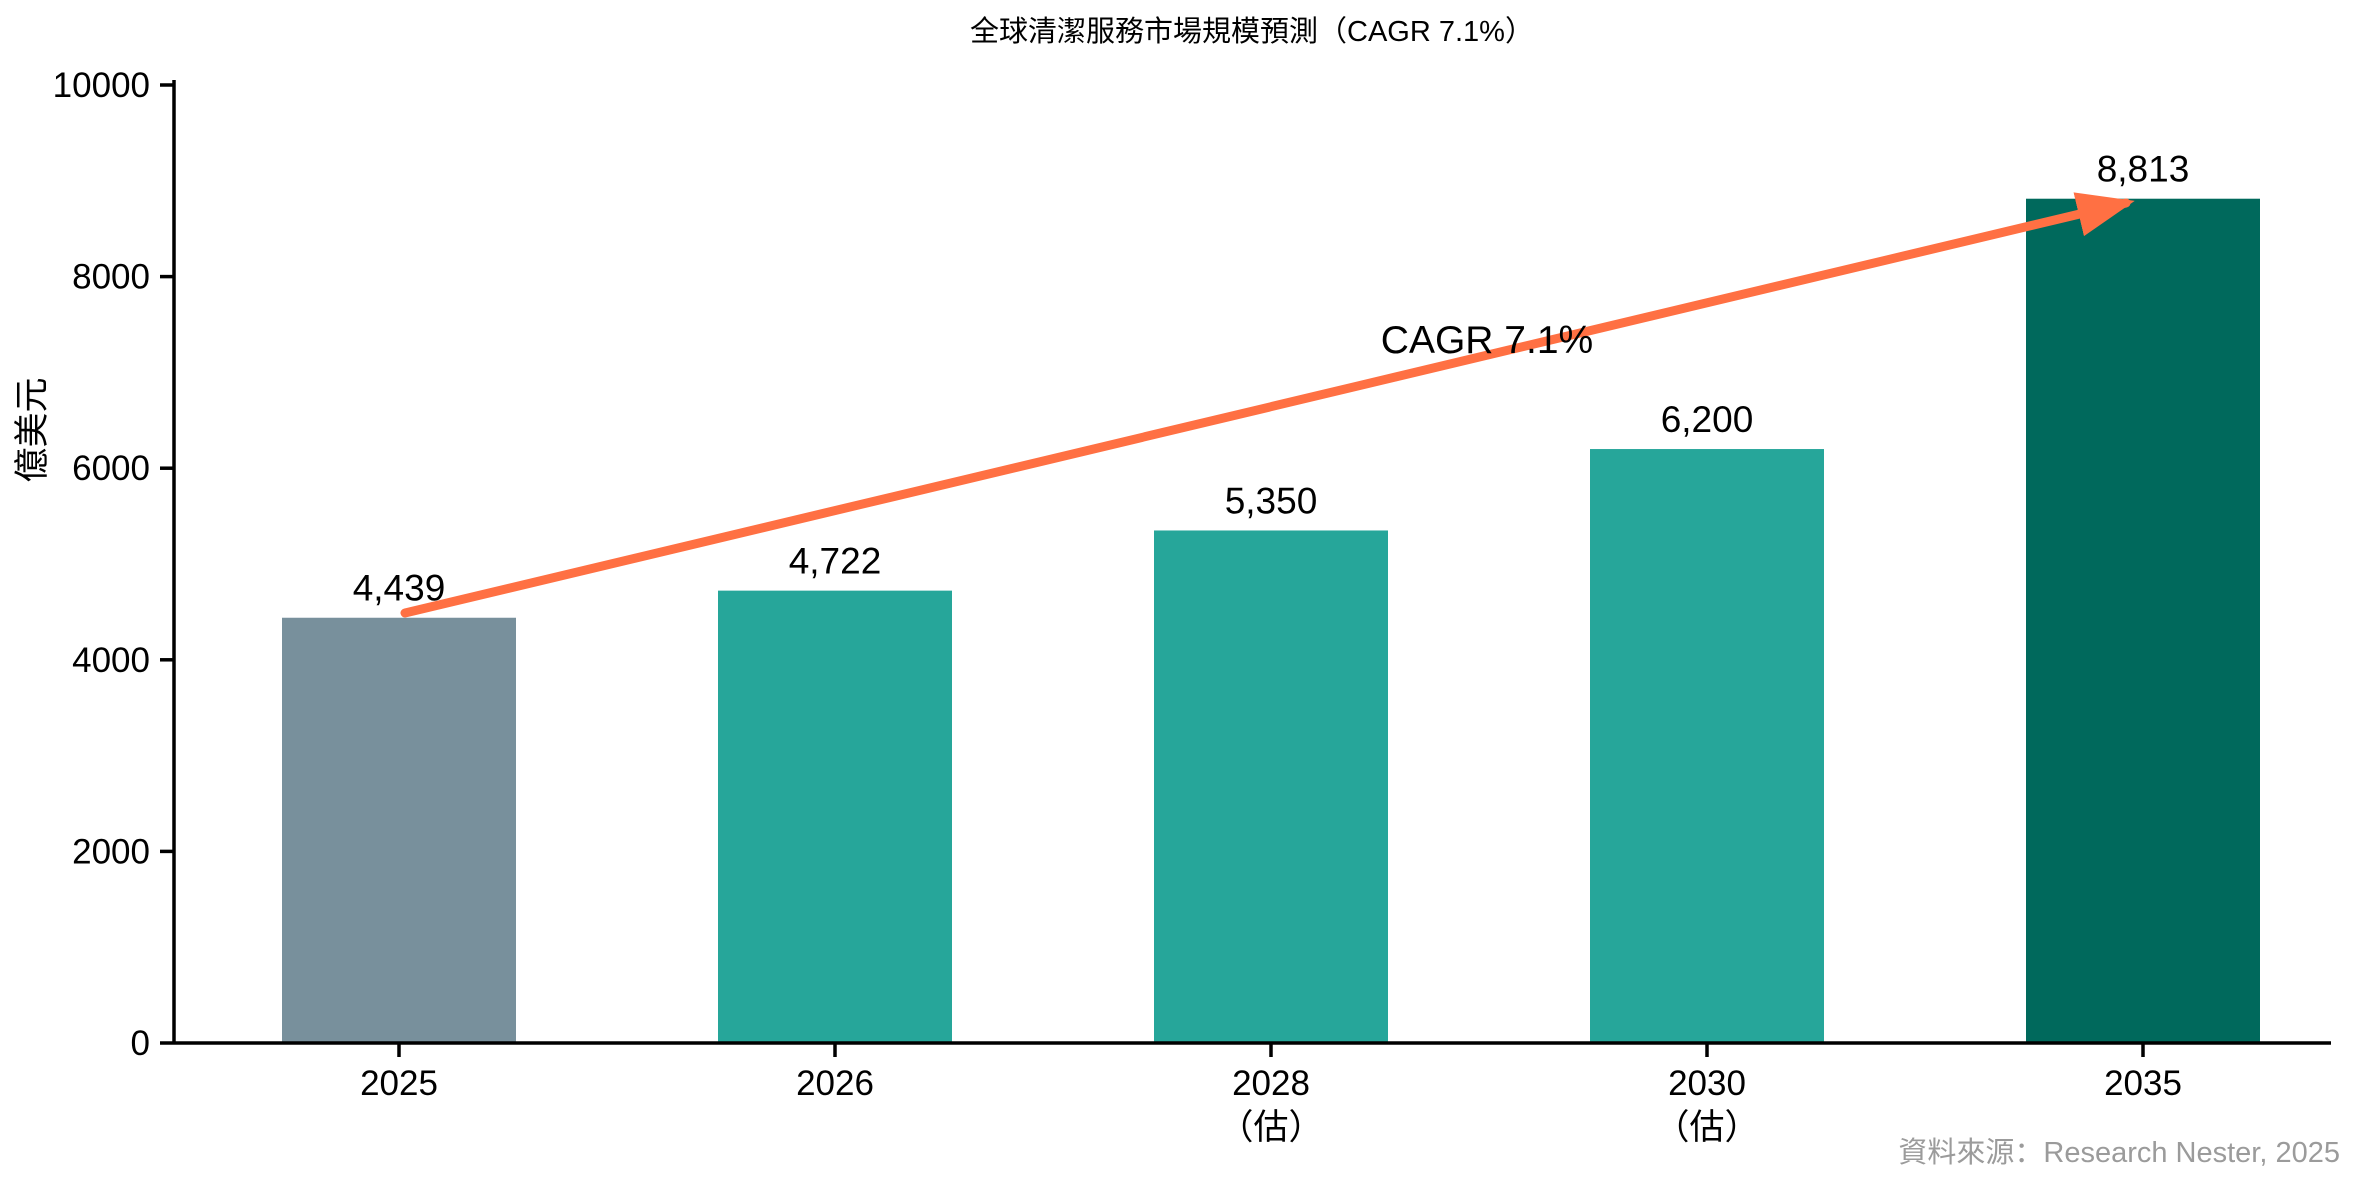 The image size is (2378, 1191). I want to click on bar-value-label: 8,813, so click(2143, 169).